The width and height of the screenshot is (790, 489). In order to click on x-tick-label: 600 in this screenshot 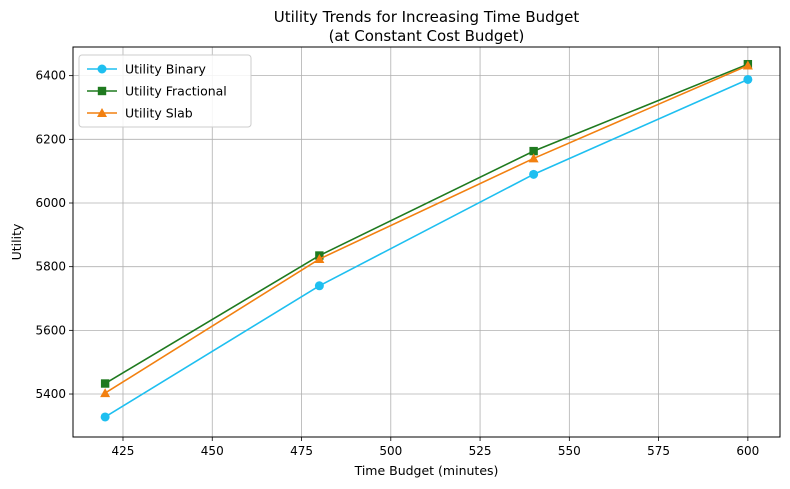, I will do `click(747, 451)`.